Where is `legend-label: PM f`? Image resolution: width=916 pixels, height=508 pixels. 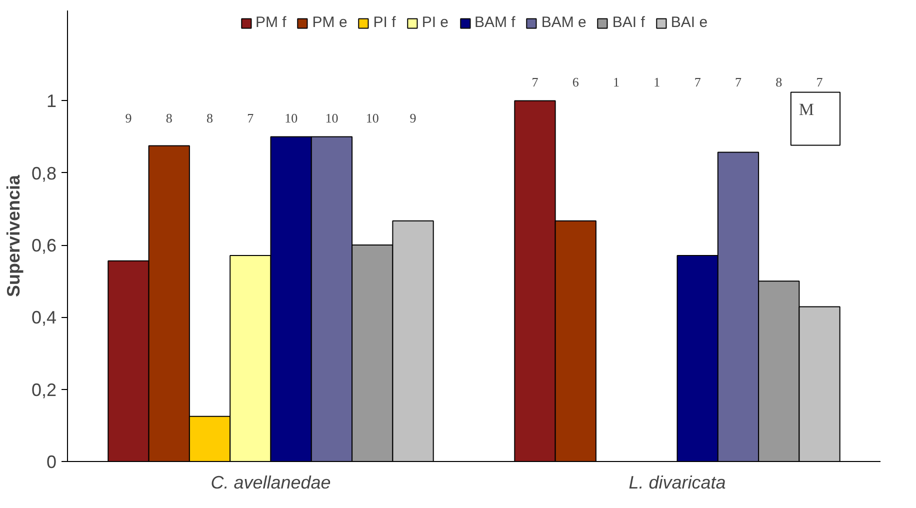 legend-label: PM f is located at coordinates (270, 22).